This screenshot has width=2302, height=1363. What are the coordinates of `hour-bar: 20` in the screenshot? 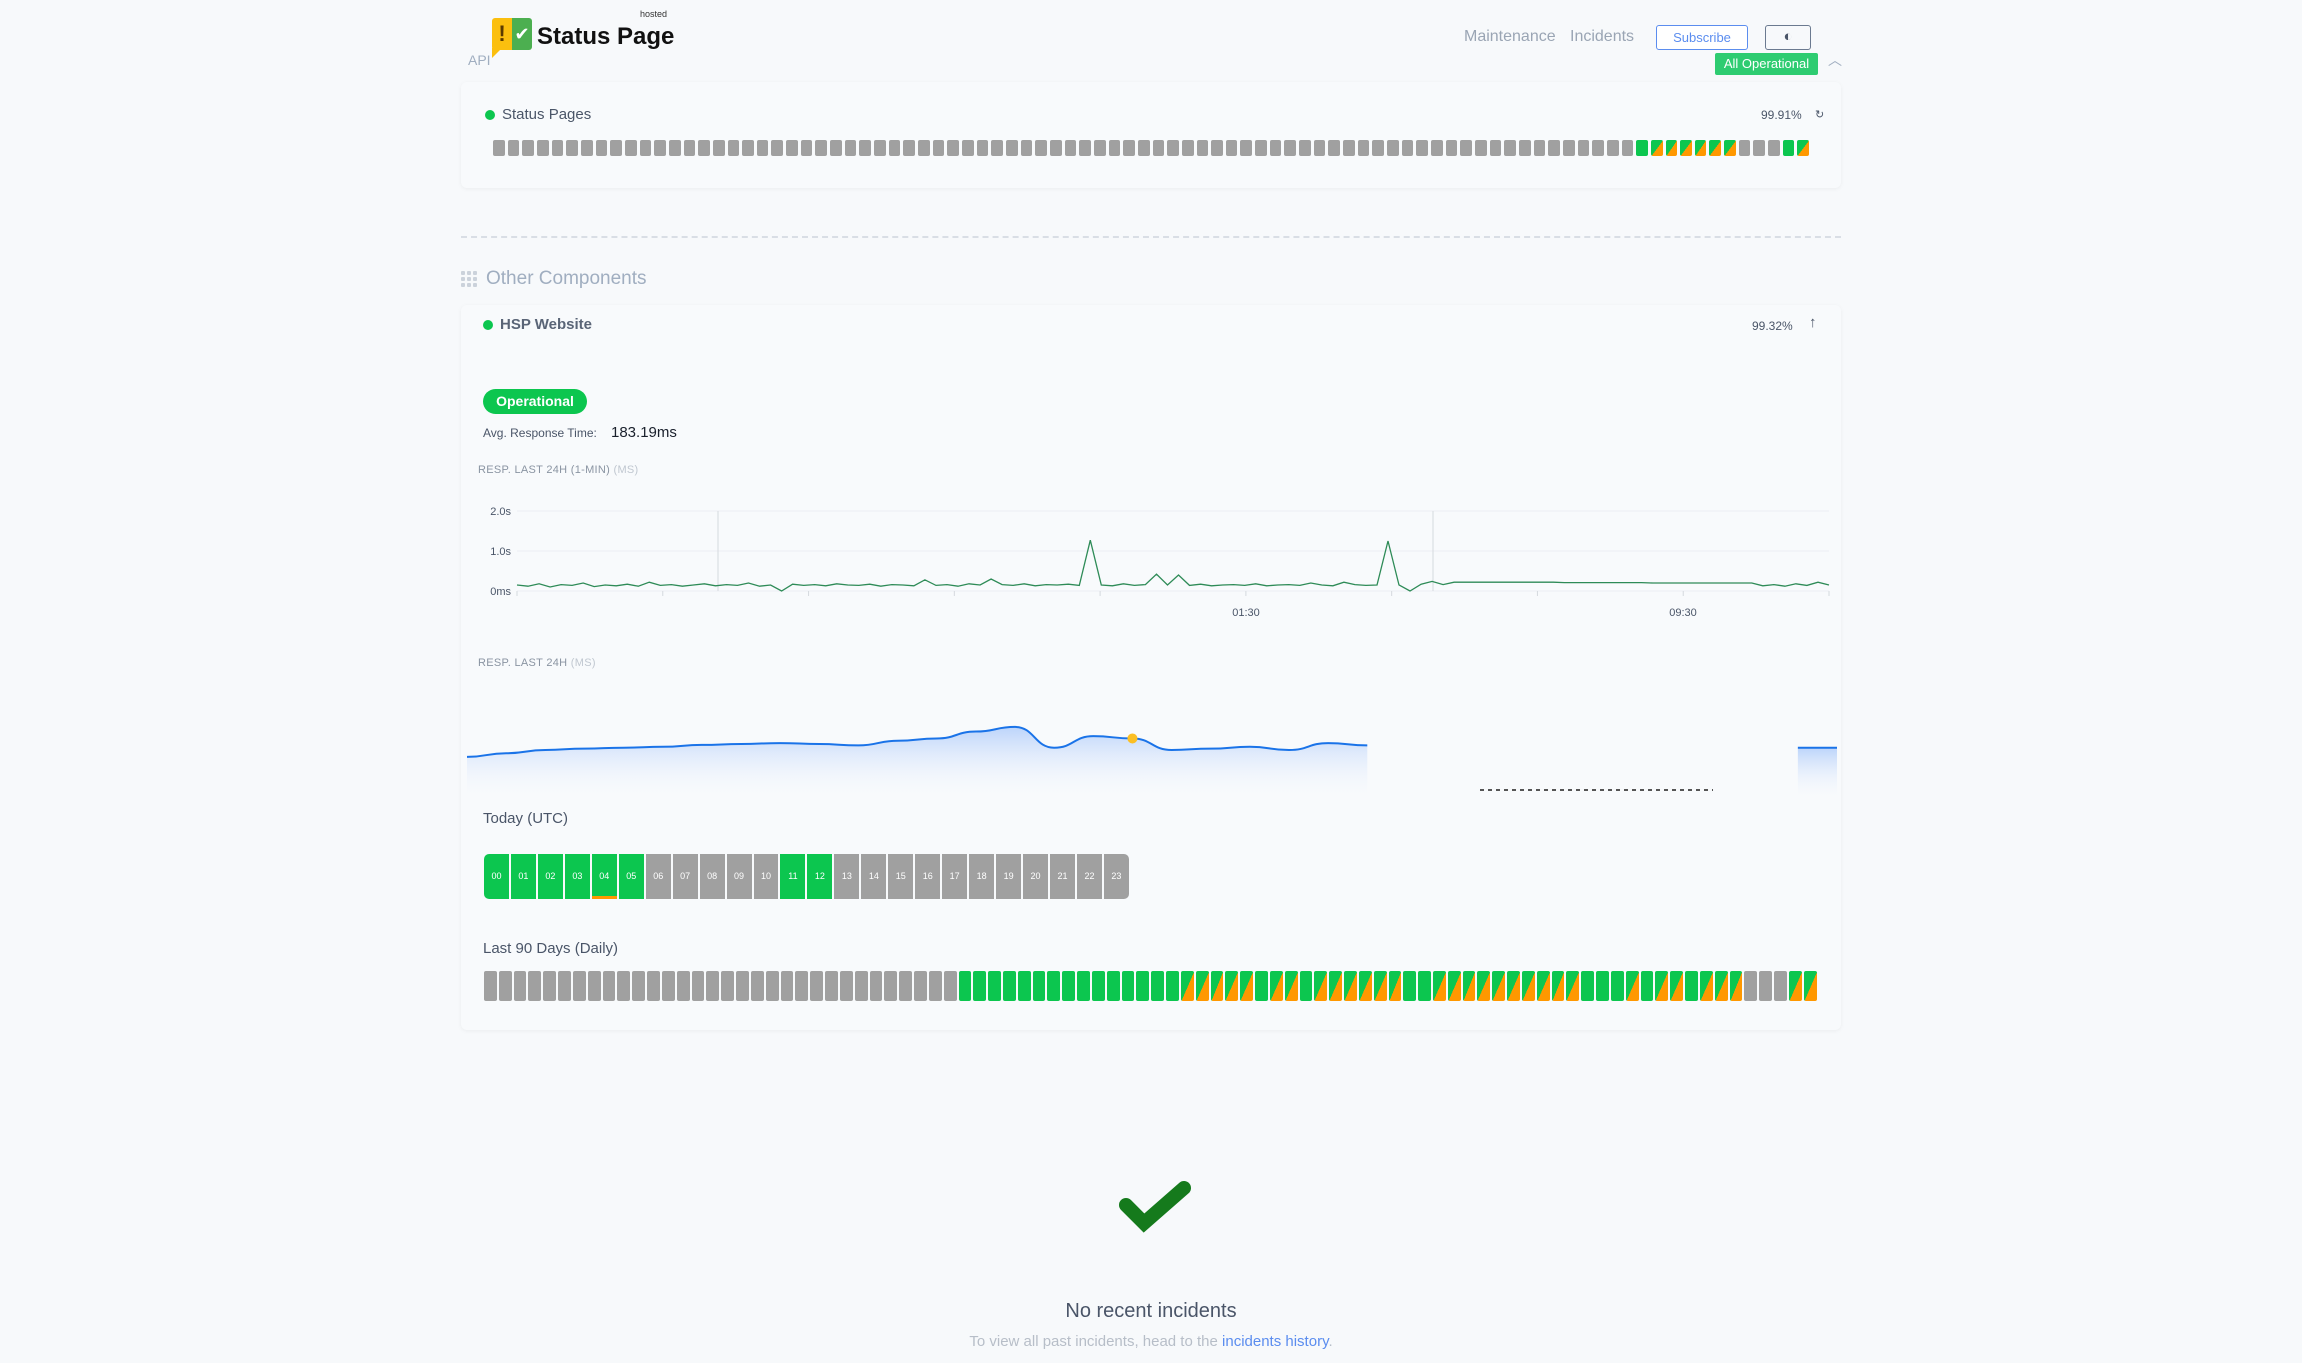 It's located at (1036, 876).